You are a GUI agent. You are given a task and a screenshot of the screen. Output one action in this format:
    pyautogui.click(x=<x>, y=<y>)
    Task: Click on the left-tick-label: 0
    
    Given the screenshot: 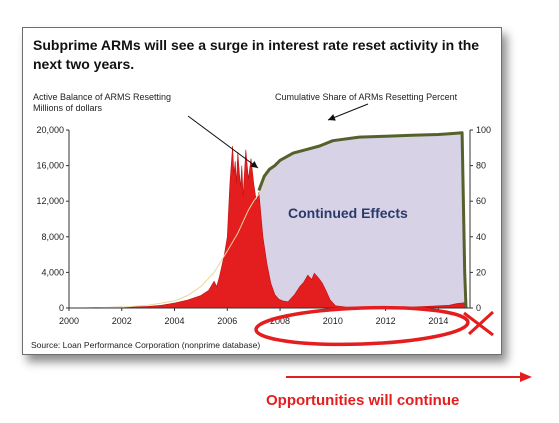 What is the action you would take?
    pyautogui.click(x=61, y=308)
    